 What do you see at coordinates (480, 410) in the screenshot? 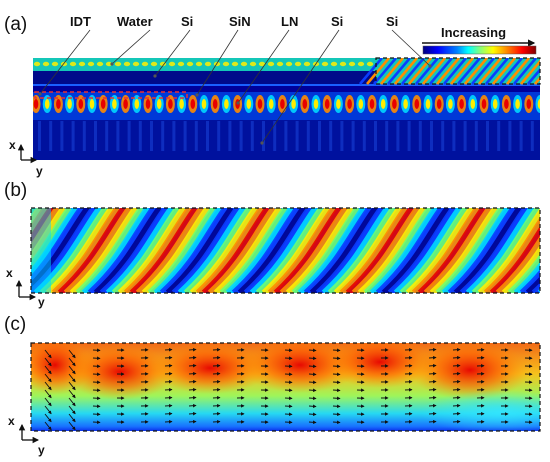
I see `low-velocity-region` at bounding box center [480, 410].